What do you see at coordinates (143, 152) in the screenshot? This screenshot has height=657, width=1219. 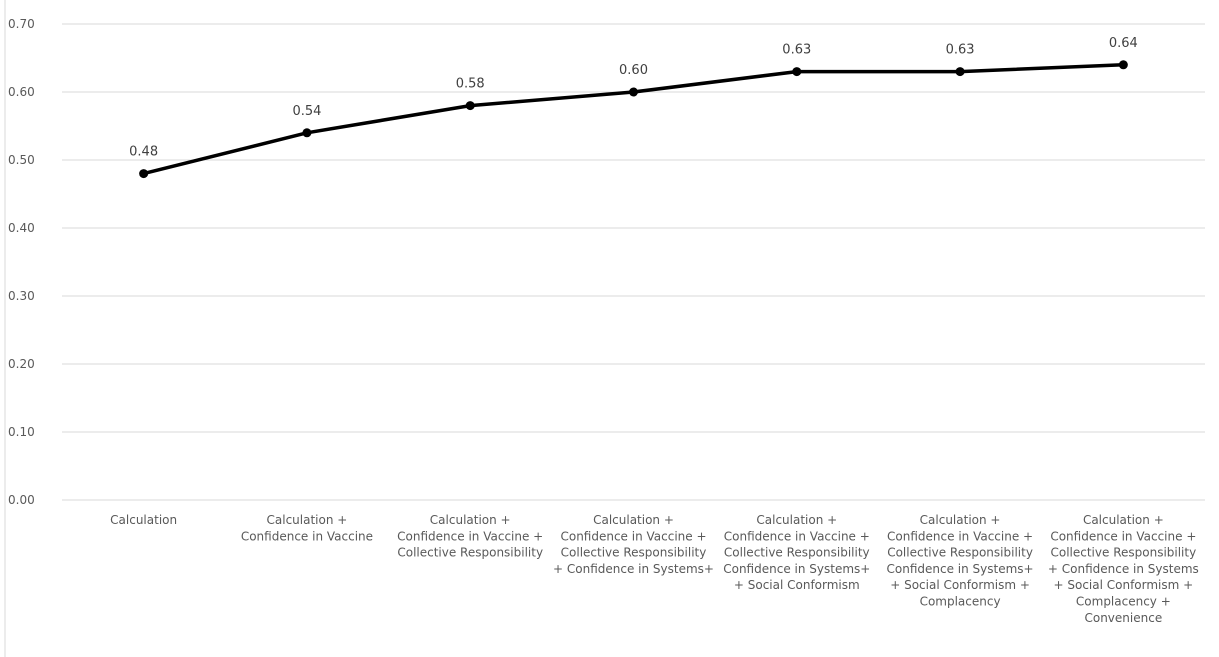 I see `data-label: 0.48` at bounding box center [143, 152].